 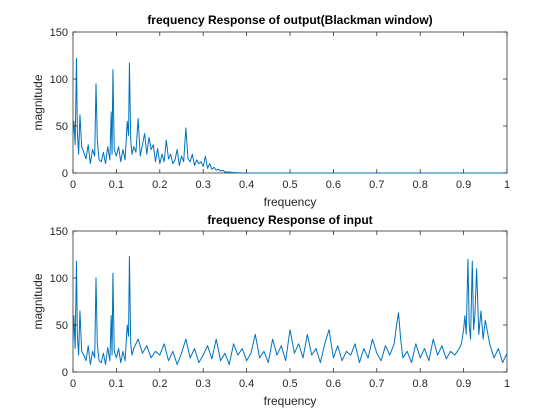 I want to click on chart-title-bottom: frequency Response of input, so click(x=289, y=220).